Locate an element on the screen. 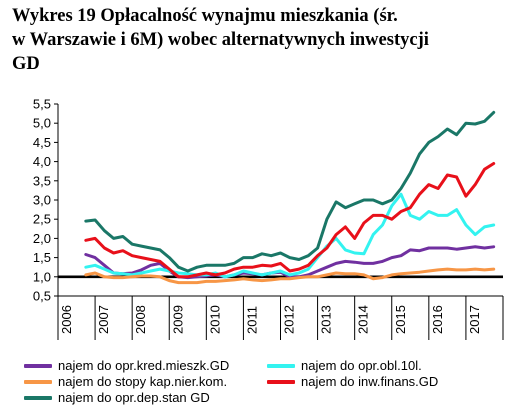  y-tick-label: 1,5 is located at coordinates (42, 257).